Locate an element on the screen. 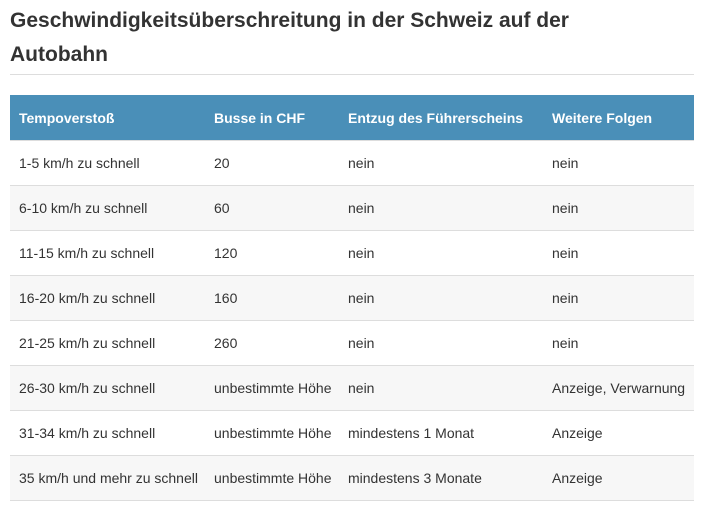 This screenshot has height=515, width=712. cell-fine: 120 is located at coordinates (272, 253).